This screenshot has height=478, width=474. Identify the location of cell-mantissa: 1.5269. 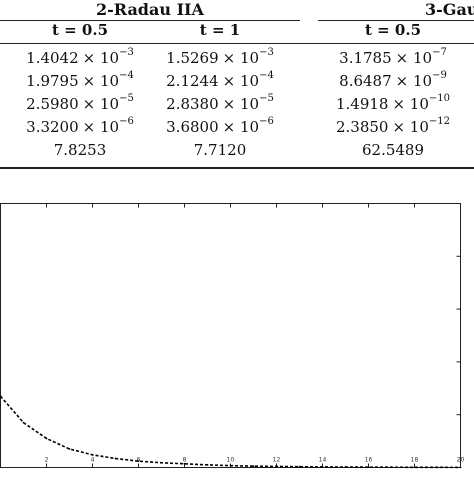
(192, 58).